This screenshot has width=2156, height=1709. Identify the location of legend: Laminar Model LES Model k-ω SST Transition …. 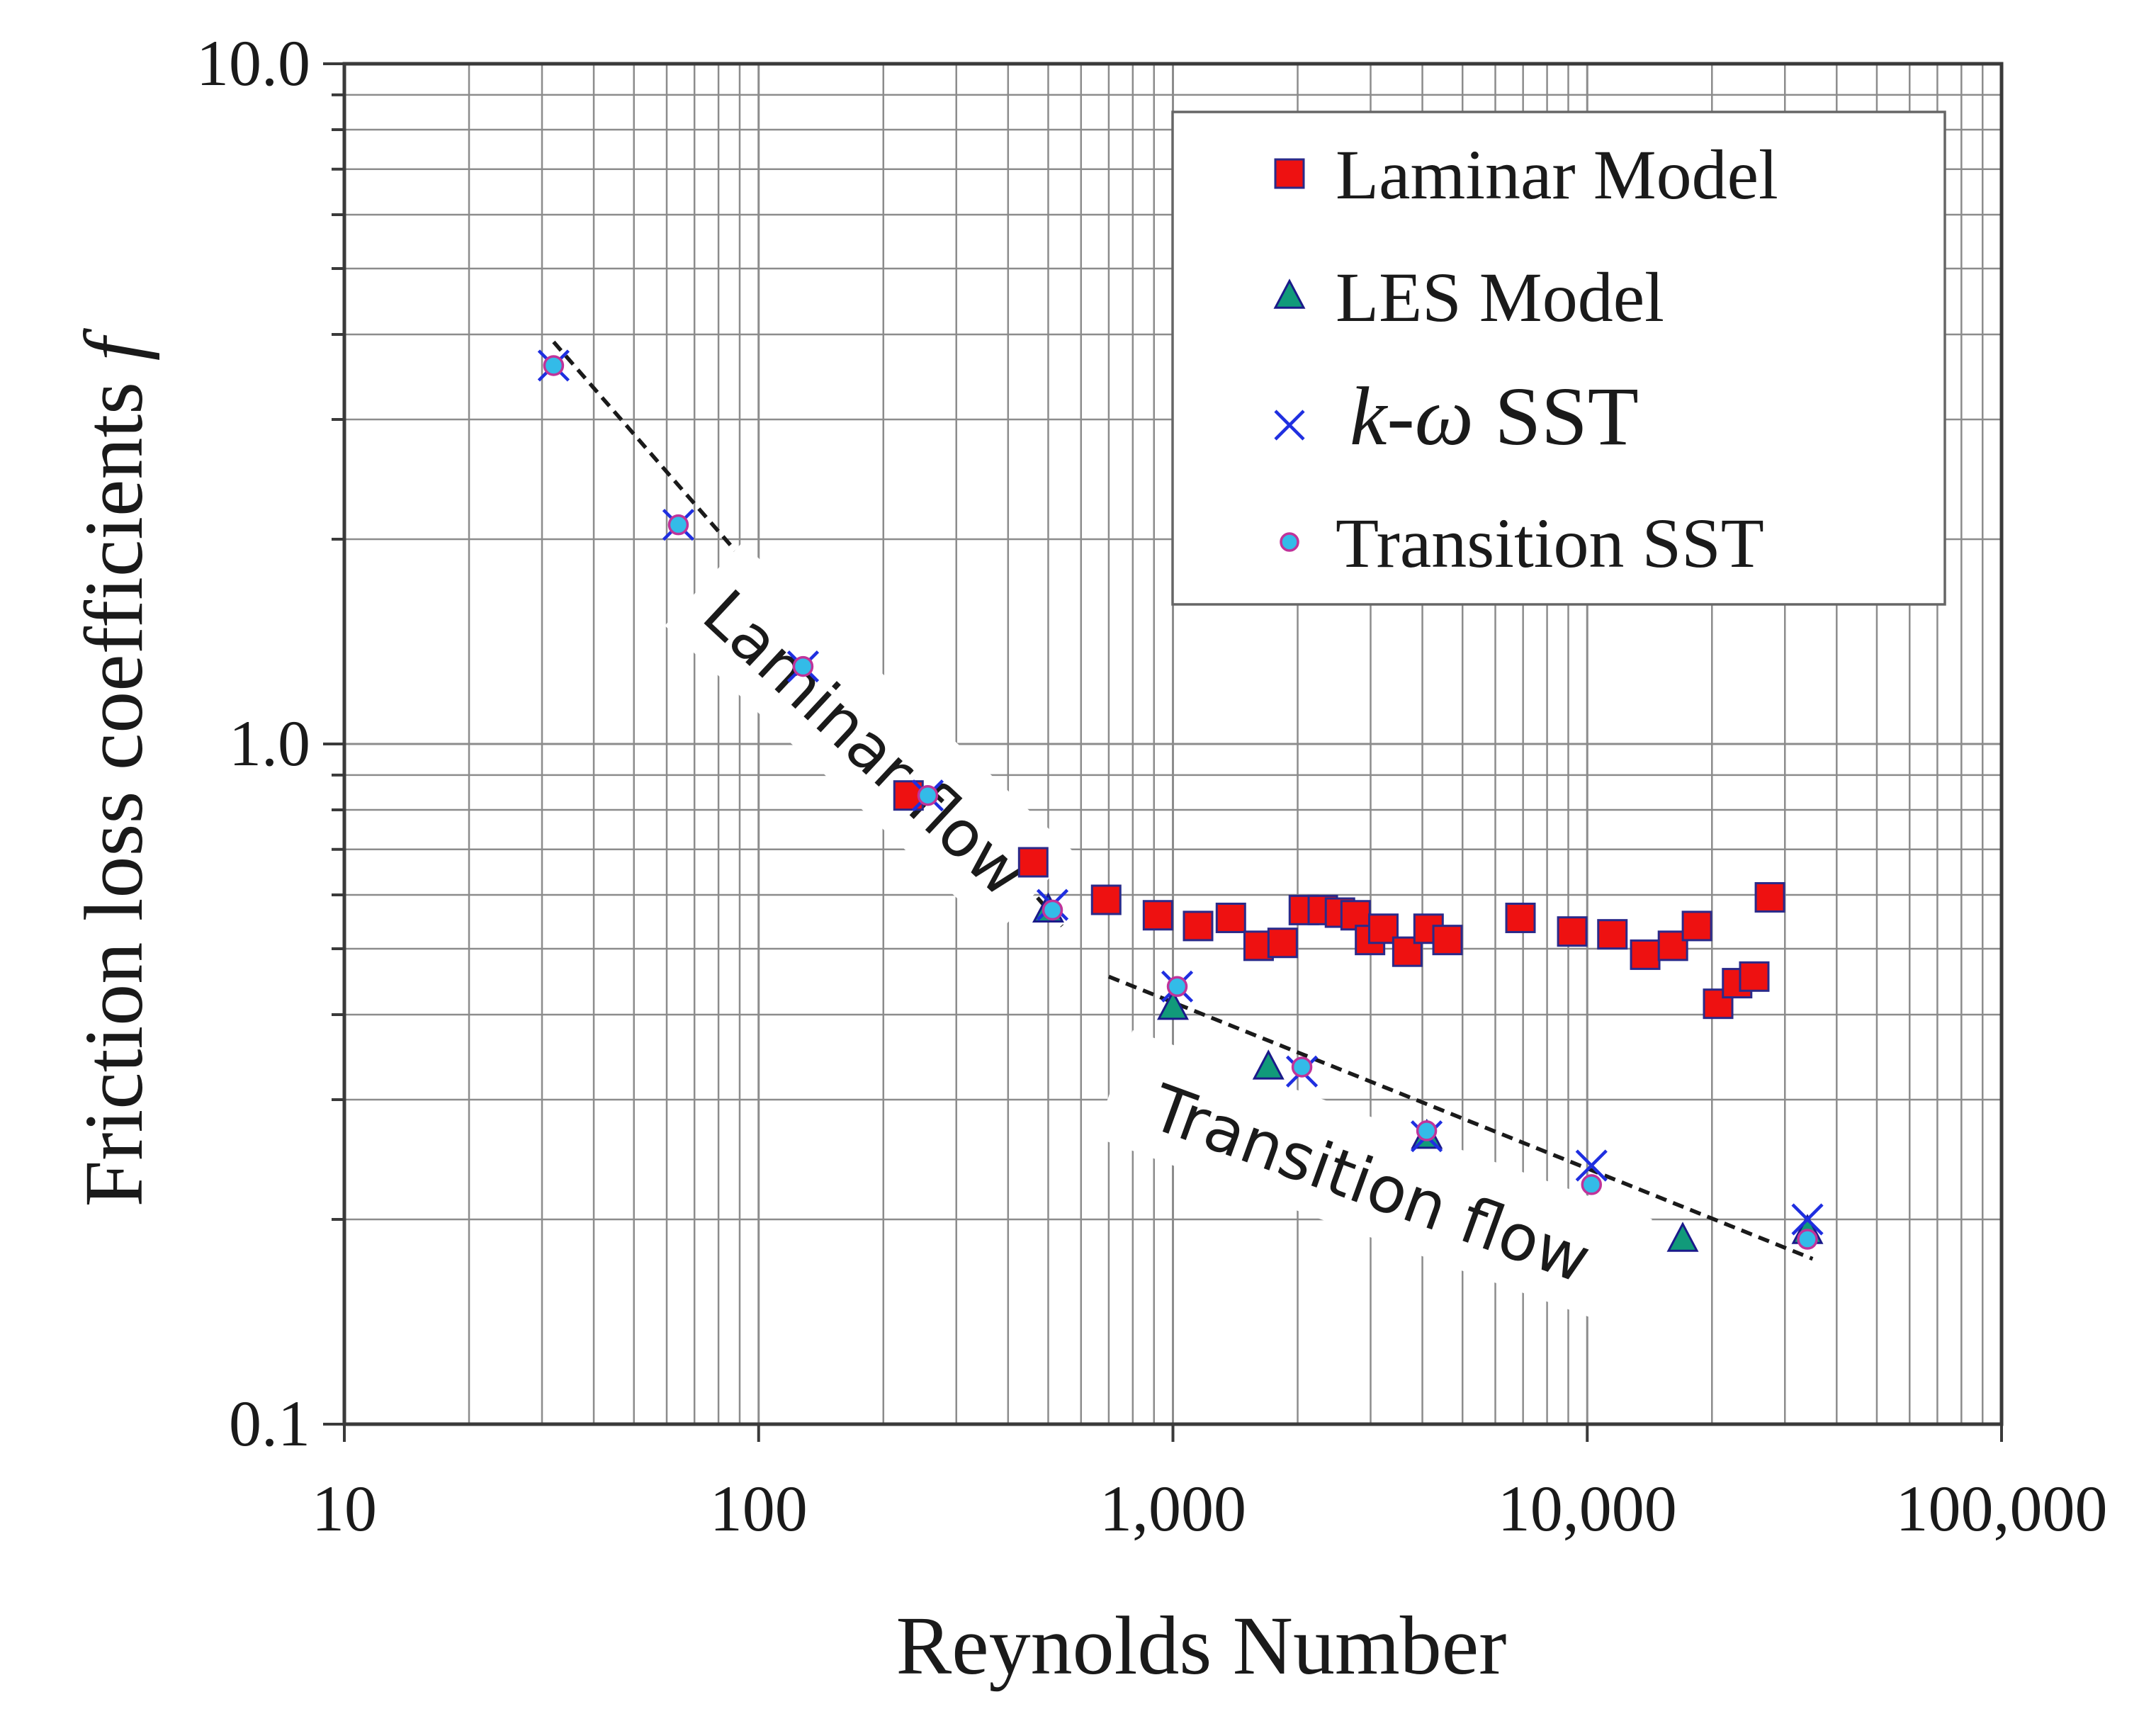
(1558, 358).